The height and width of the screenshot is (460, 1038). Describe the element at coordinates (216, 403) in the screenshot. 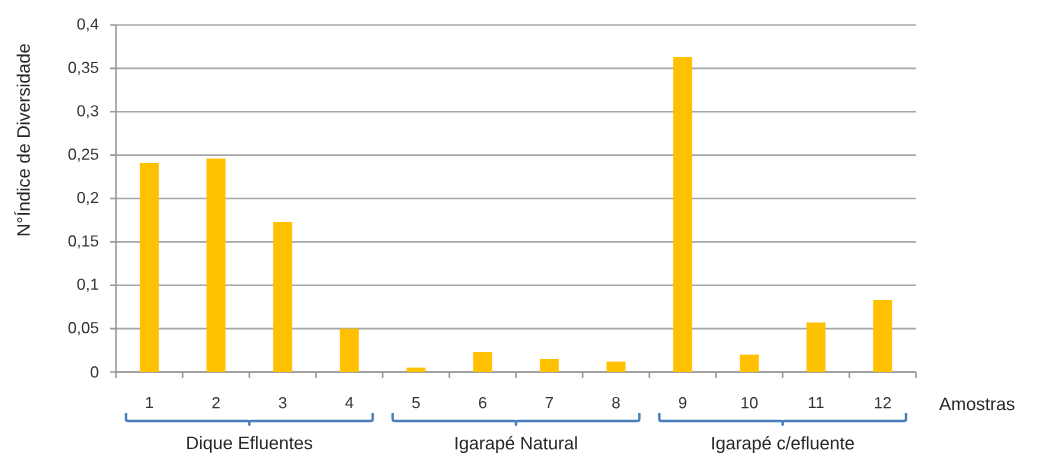

I see `x-tick-label: 2` at that location.